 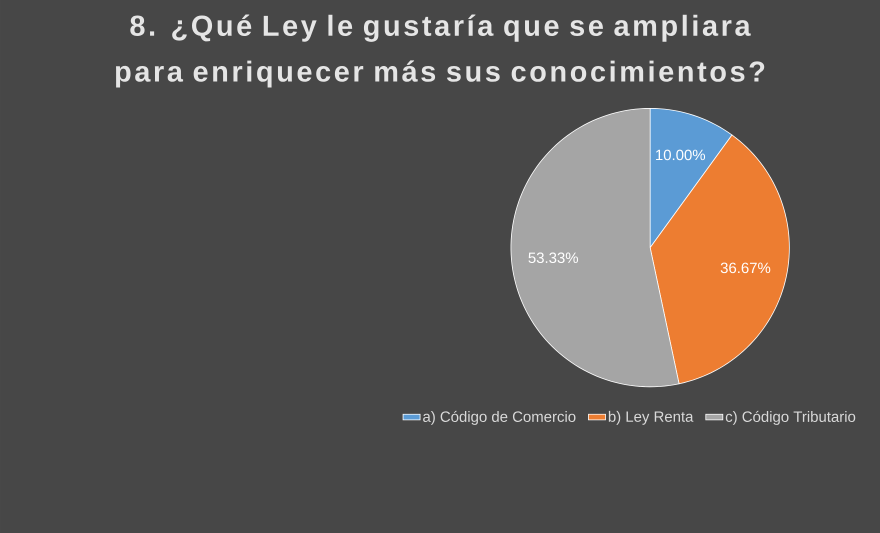 What do you see at coordinates (681, 155) in the screenshot?
I see `data-label: 10.00%` at bounding box center [681, 155].